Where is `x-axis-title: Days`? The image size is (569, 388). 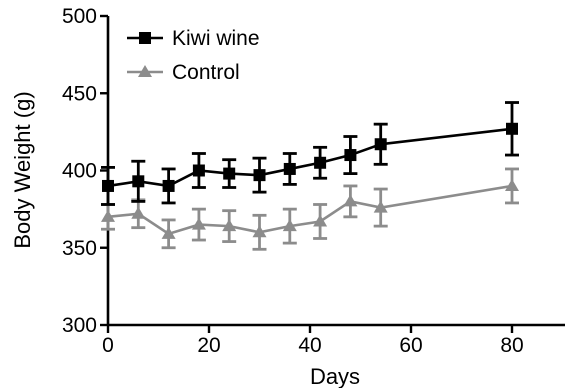 x-axis-title: Days is located at coordinates (335, 376).